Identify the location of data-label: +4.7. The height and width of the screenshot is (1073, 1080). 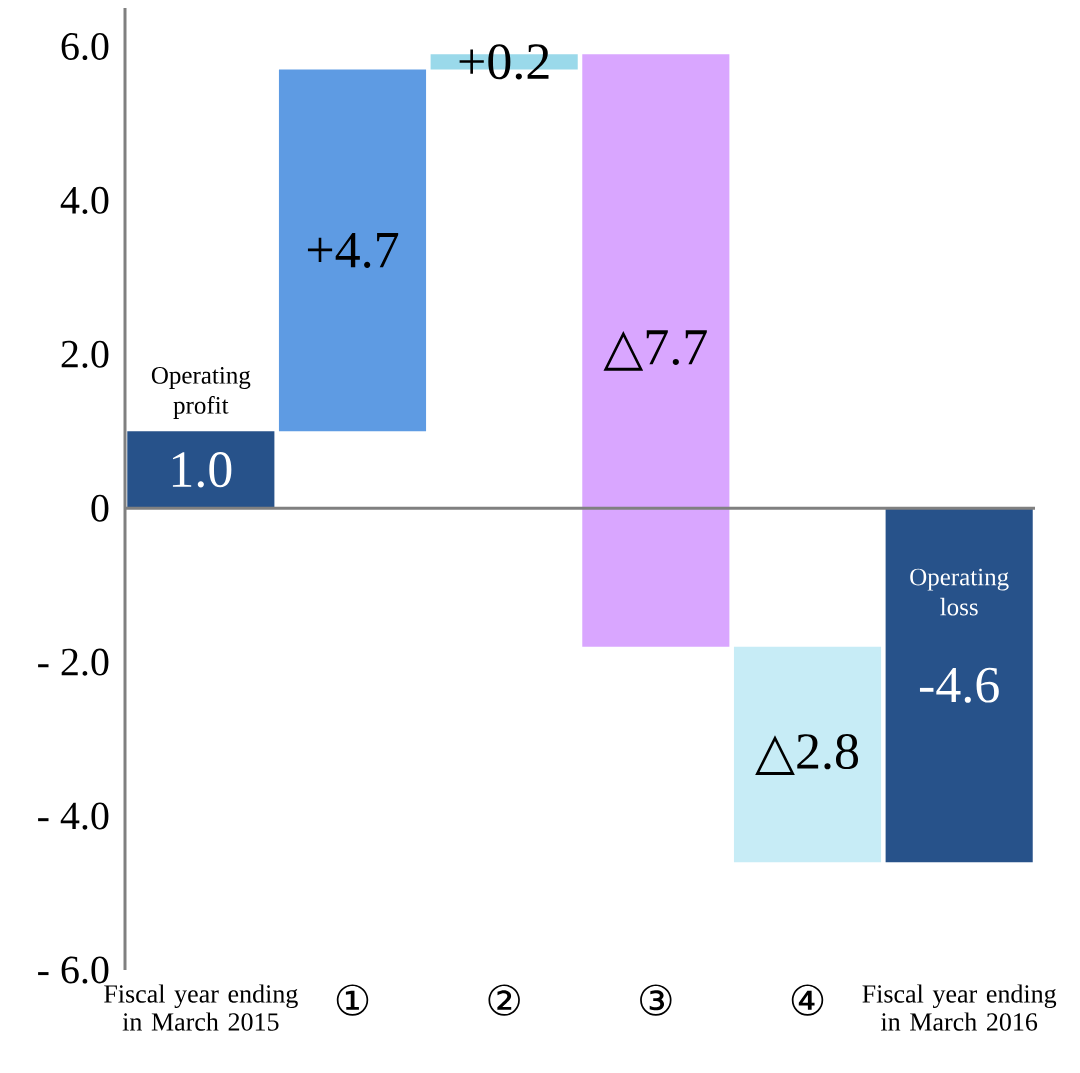
(353, 250).